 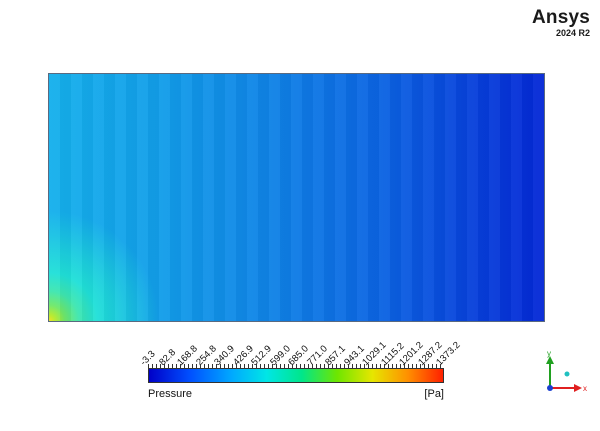 What do you see at coordinates (170, 394) in the screenshot?
I see `legend-variable-name: Pressure` at bounding box center [170, 394].